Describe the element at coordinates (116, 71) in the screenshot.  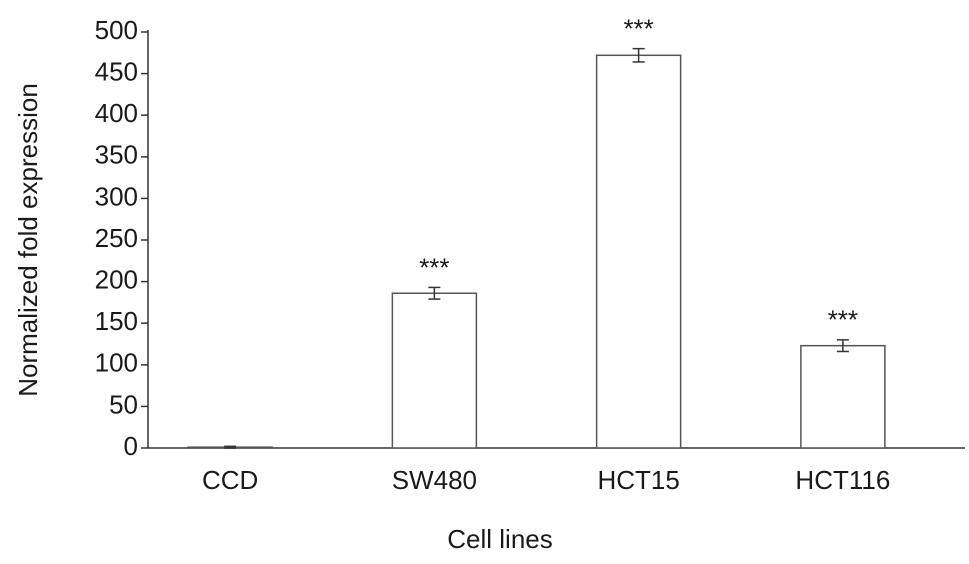
I see `y-tick-label: 450` at that location.